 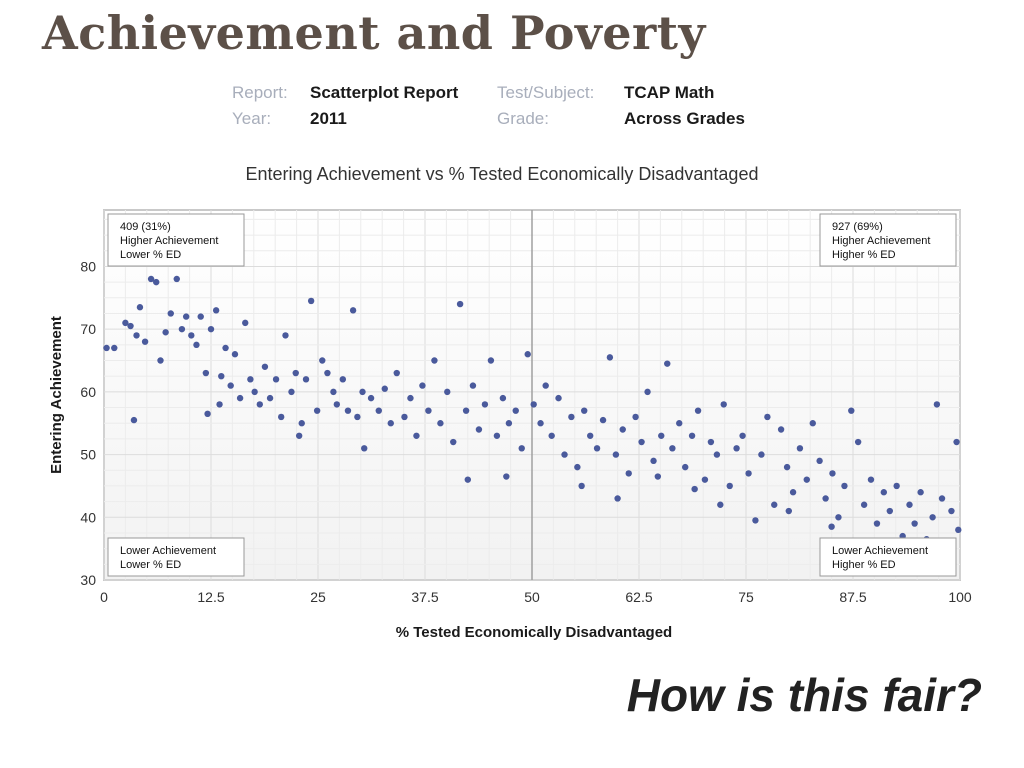 I want to click on quadrant-label-bottom-right: Lower Achievement Higher % ED, so click(x=888, y=557).